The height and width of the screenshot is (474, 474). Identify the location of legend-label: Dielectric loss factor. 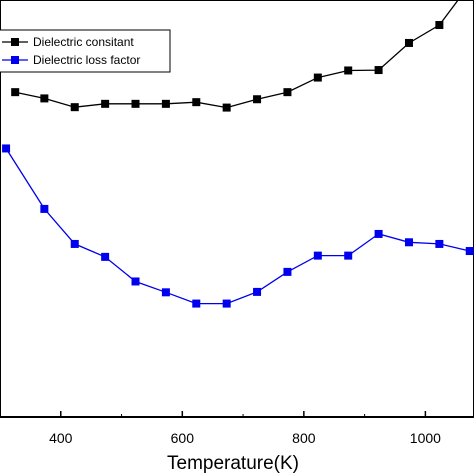
(86, 60).